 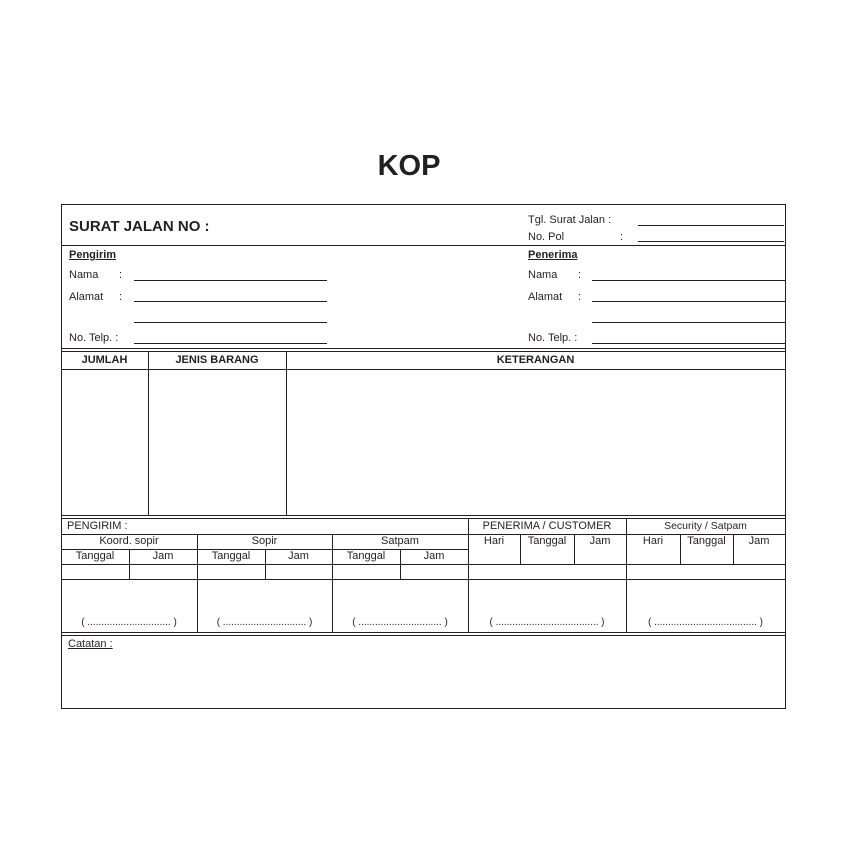 What do you see at coordinates (104, 360) in the screenshot?
I see `col-jumlah: JUMLAH` at bounding box center [104, 360].